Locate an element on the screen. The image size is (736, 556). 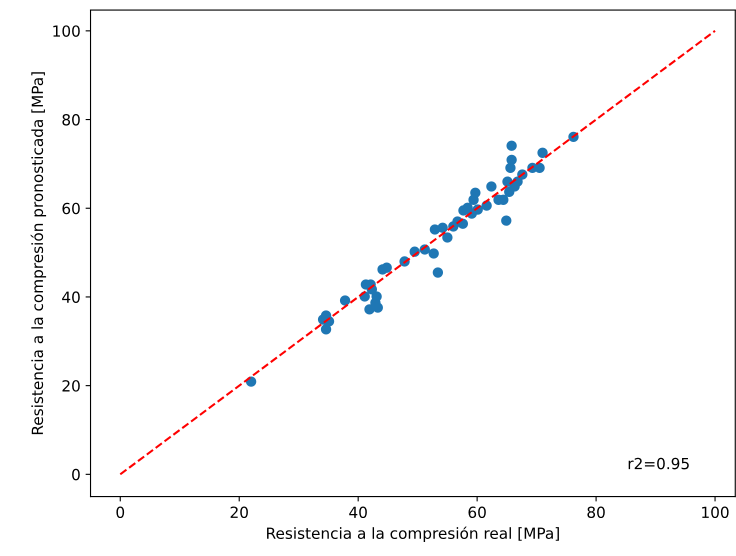
annotation: r2=0.95 is located at coordinates (658, 464).